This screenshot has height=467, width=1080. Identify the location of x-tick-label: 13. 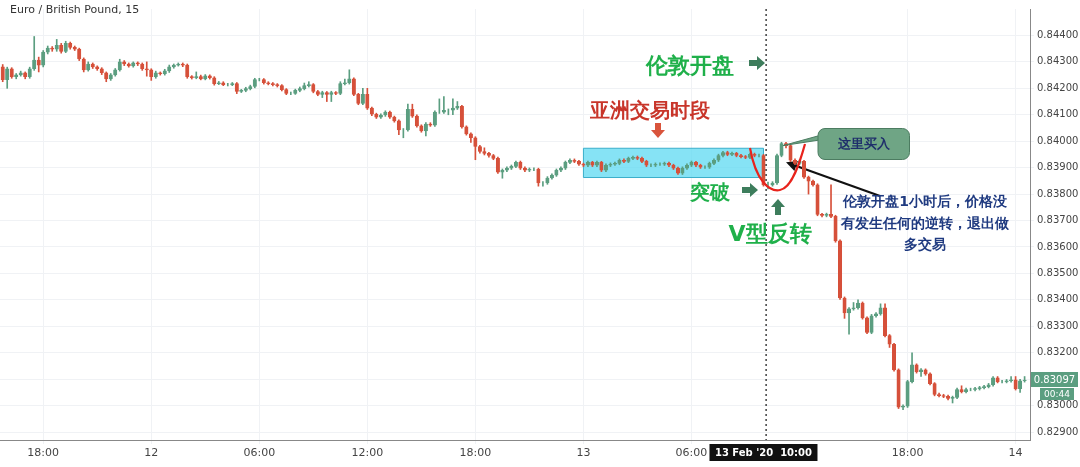
(583, 453).